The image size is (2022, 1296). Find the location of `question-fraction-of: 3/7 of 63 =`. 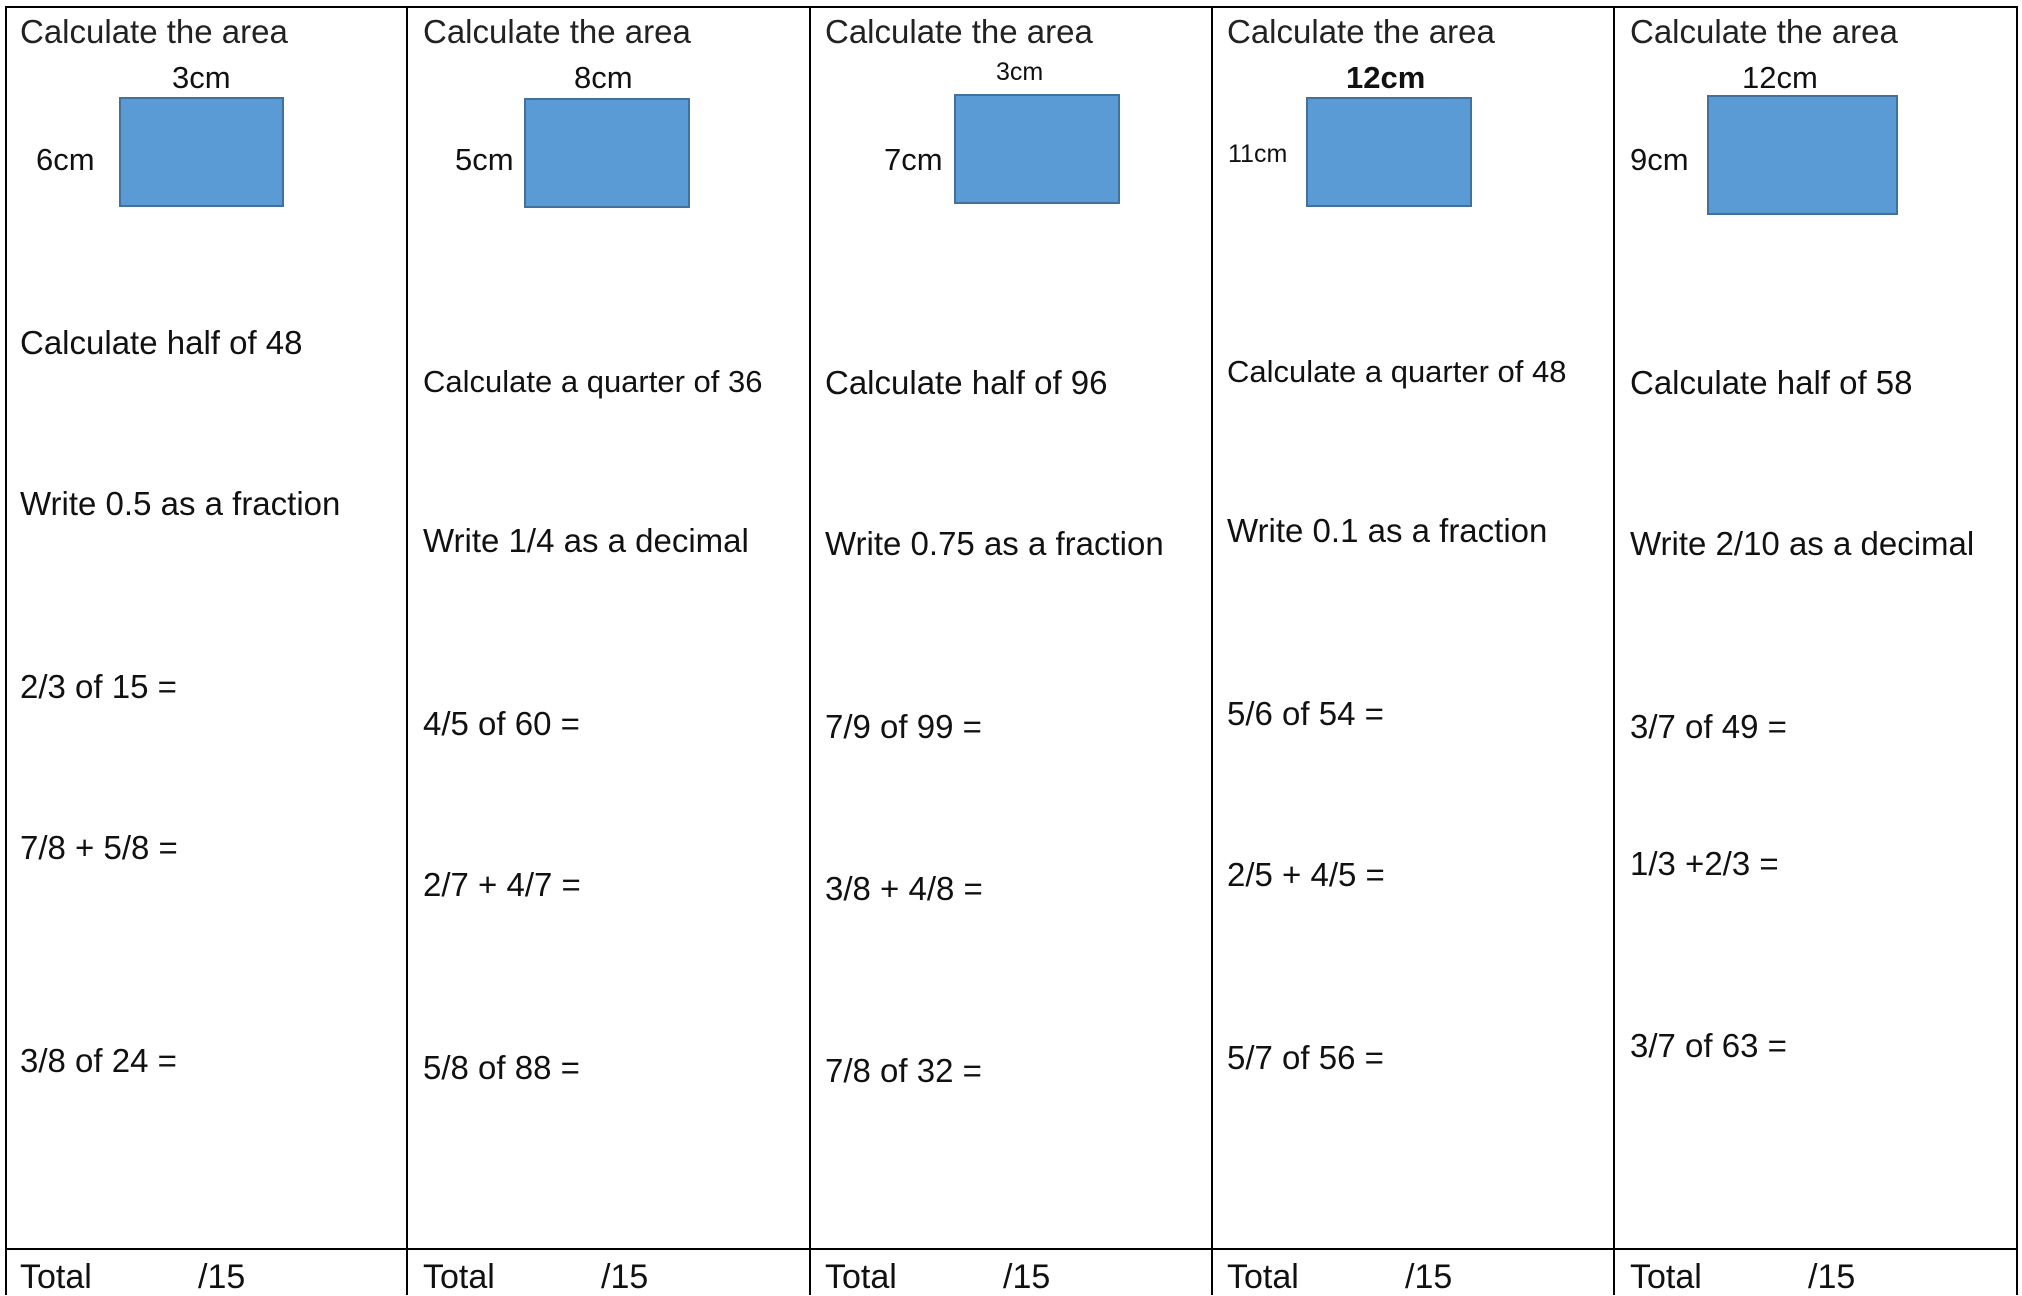

question-fraction-of: 3/7 of 63 = is located at coordinates (1708, 1045).